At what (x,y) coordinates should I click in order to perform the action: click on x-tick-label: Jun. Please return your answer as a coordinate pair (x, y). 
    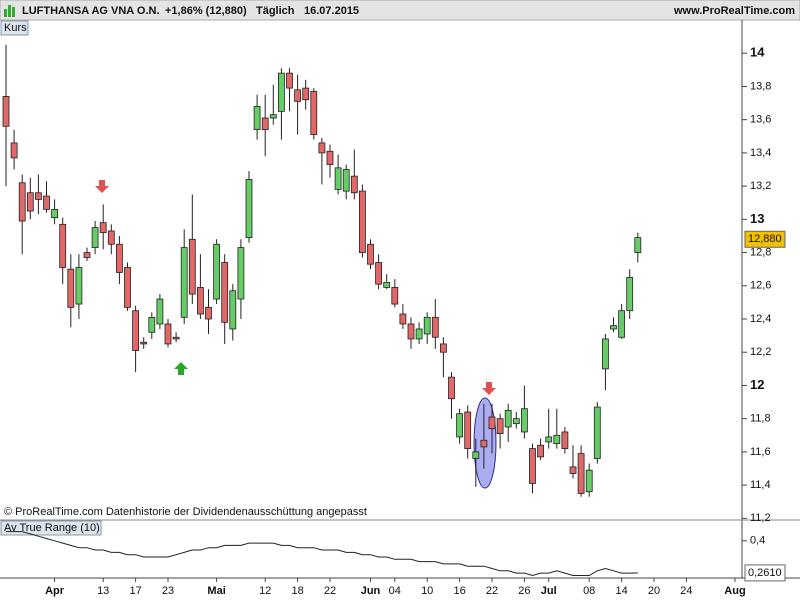
    Looking at the image, I should click on (371, 591).